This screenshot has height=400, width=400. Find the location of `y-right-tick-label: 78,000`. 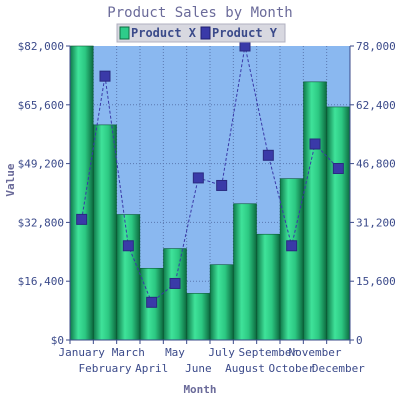

y-right-tick-label: 78,000 is located at coordinates (376, 46).